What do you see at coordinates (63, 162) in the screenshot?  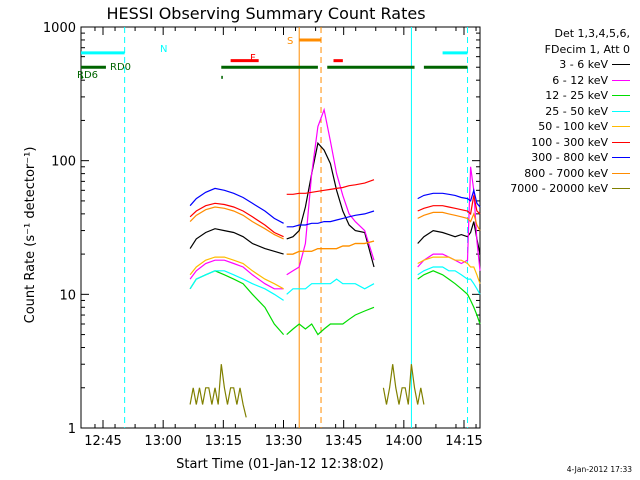 I see `y-tick-label: 100` at bounding box center [63, 162].